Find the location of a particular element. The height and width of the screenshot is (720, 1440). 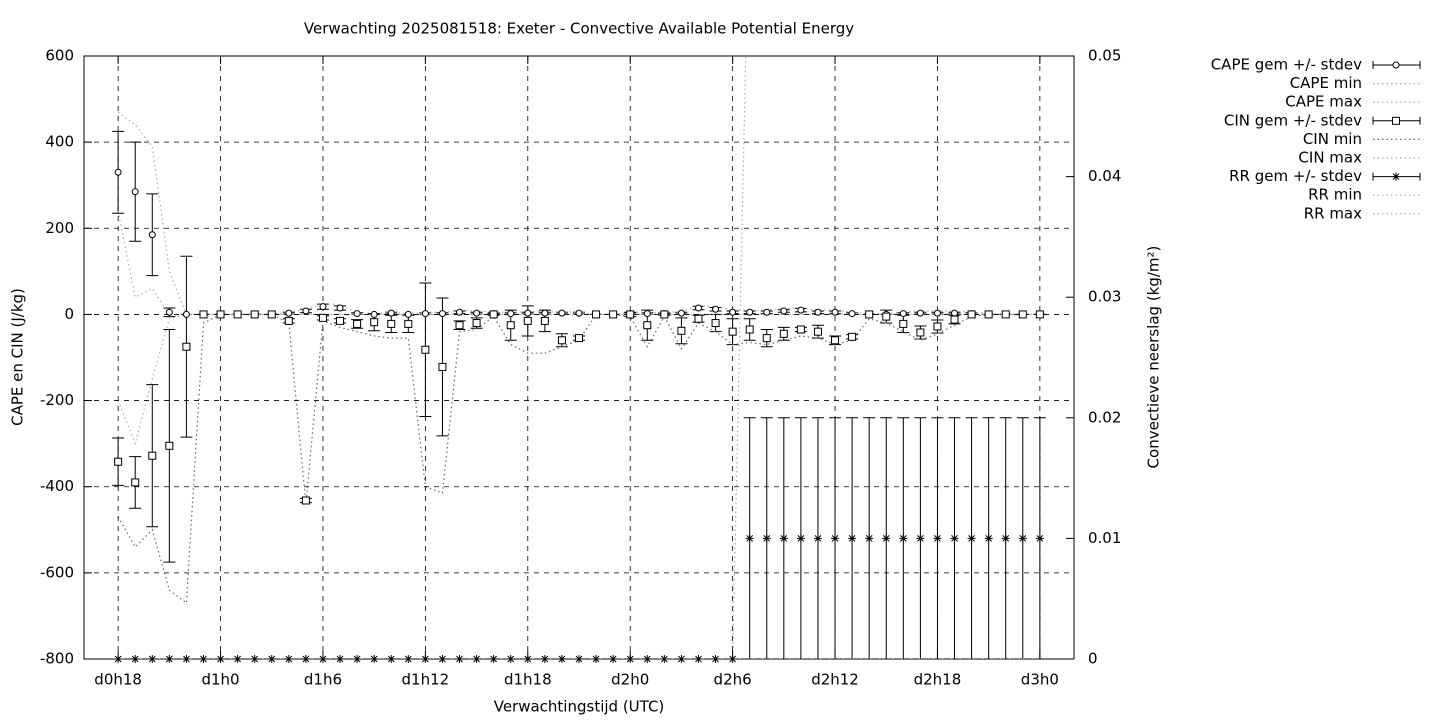

y2-tick-label: 0.05 is located at coordinates (1104, 56).